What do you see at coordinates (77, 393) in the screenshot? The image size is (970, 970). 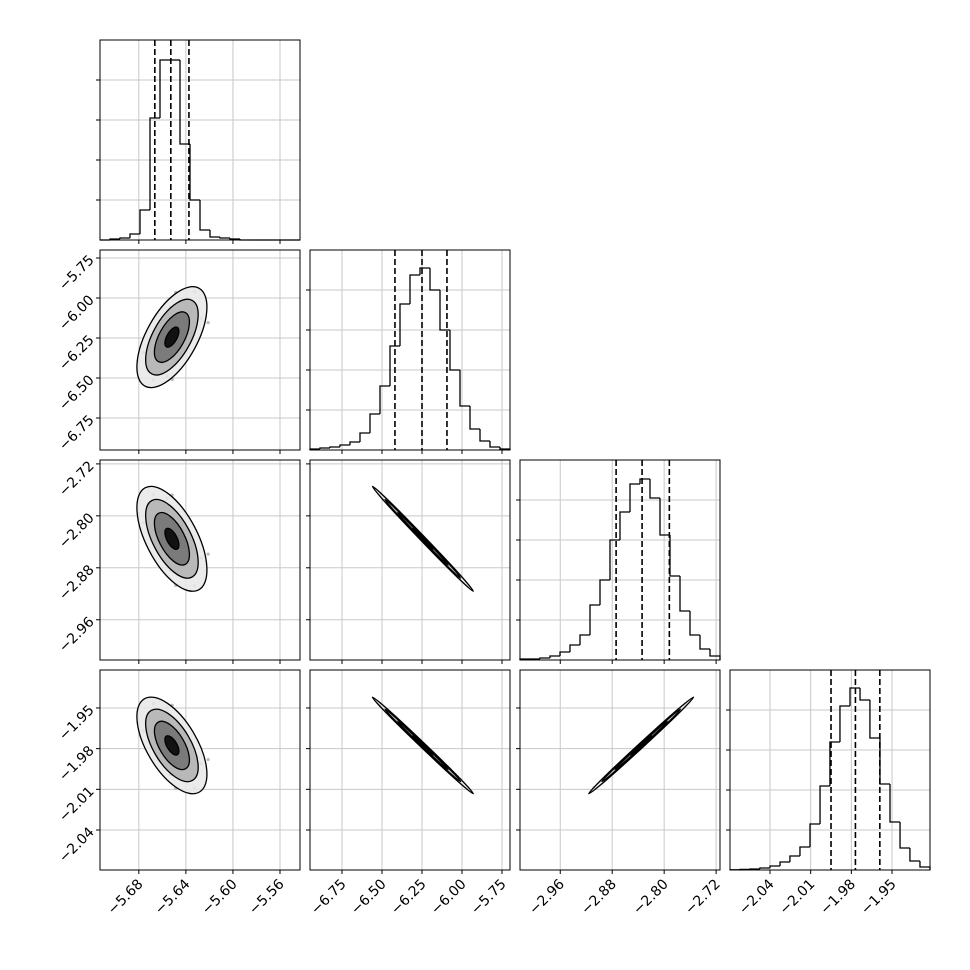 I see `y-tick-label: −6.50` at bounding box center [77, 393].